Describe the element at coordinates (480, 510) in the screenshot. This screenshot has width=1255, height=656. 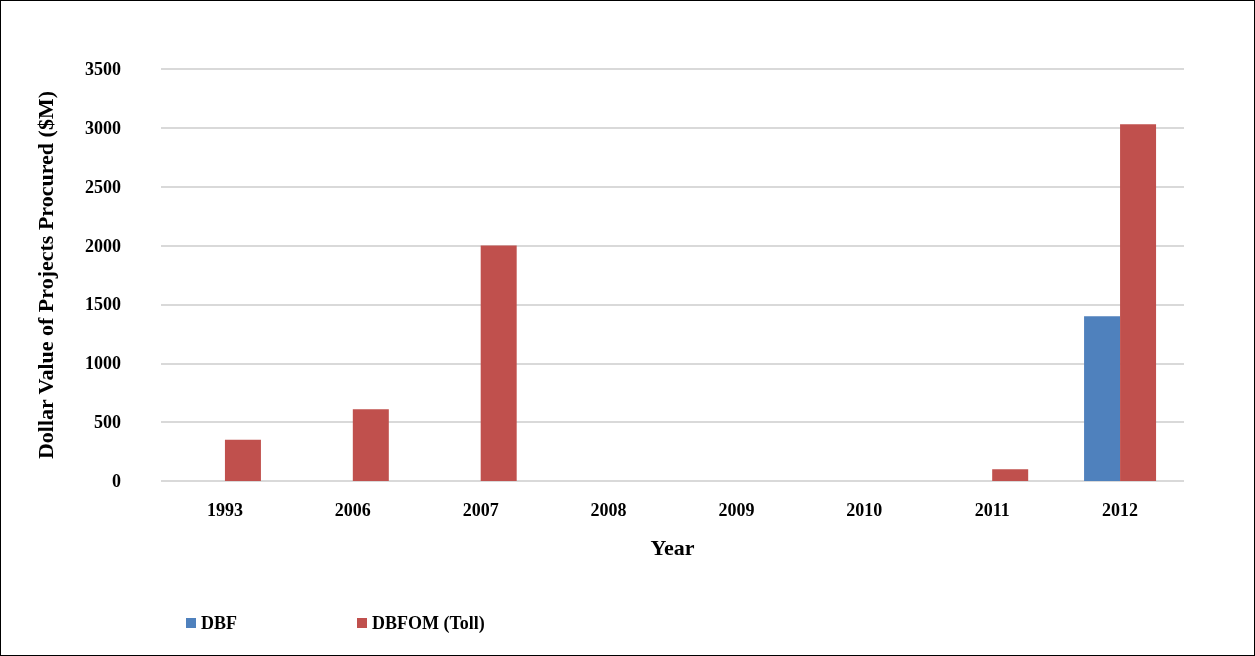
I see `x-tick-label: 2007` at that location.